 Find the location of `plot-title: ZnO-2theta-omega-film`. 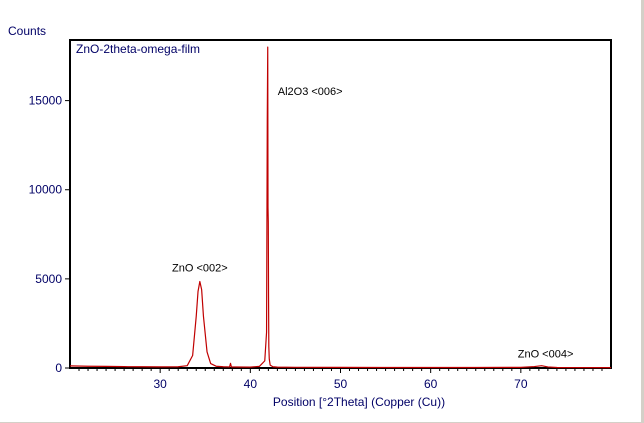

plot-title: ZnO-2theta-omega-film is located at coordinates (138, 49).